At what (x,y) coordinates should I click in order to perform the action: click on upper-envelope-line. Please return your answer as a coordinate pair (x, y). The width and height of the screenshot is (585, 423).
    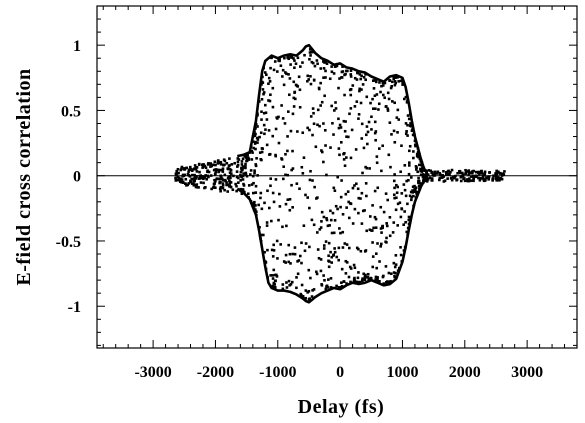
    Looking at the image, I should click on (332, 108).